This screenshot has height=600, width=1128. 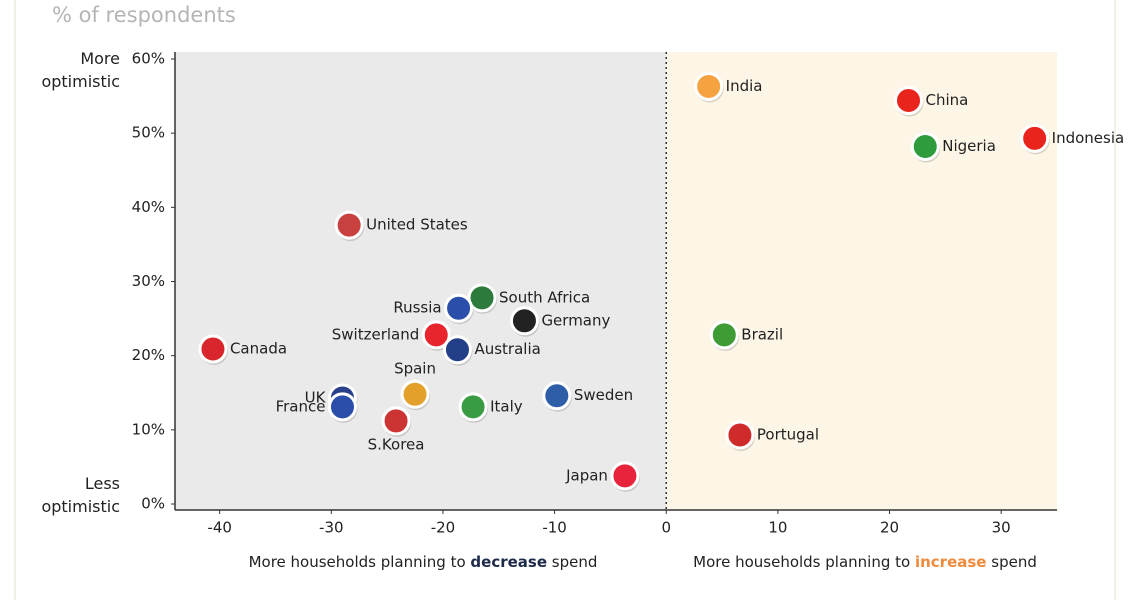 What do you see at coordinates (603, 395) in the screenshot?
I see `point-label: Sweden` at bounding box center [603, 395].